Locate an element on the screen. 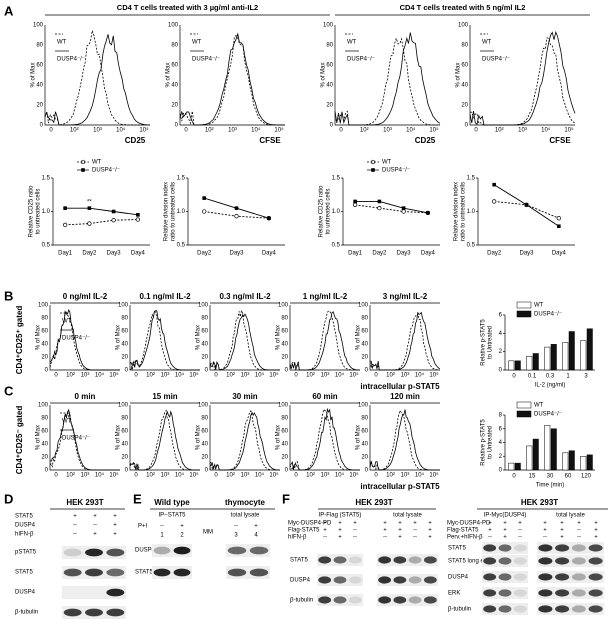  x-tick-label: Day1 is located at coordinates (65, 254).